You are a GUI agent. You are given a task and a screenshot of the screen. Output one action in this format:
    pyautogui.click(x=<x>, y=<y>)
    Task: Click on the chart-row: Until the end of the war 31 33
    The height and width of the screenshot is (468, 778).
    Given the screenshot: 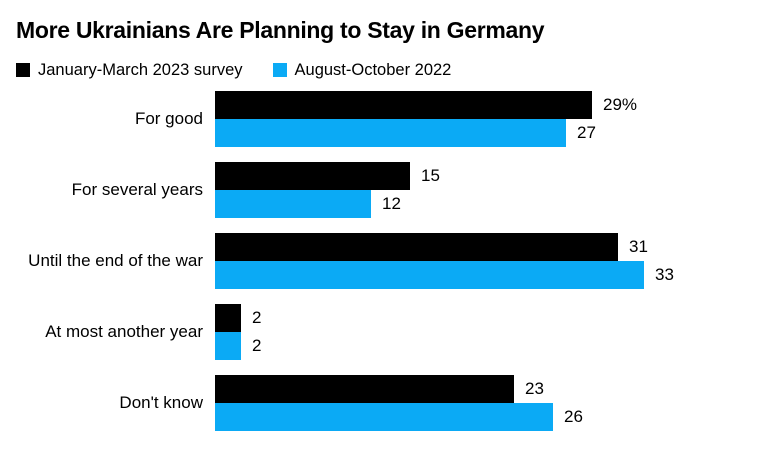 What is the action you would take?
    pyautogui.click(x=397, y=261)
    